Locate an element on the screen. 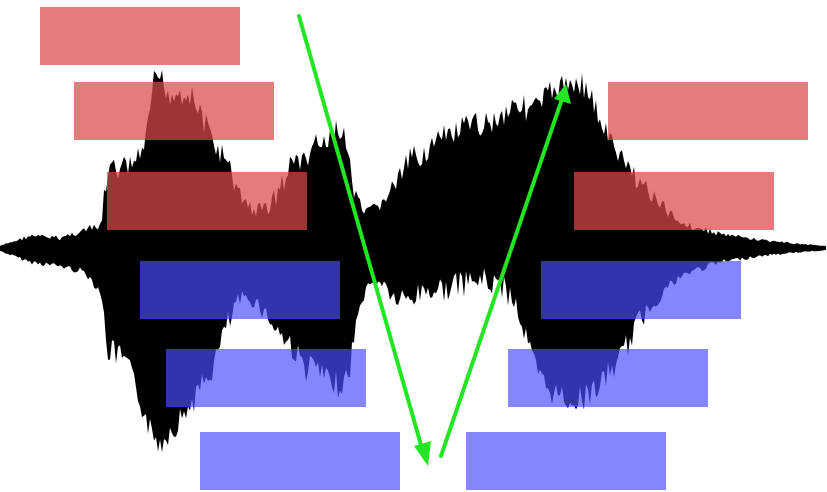 Image resolution: width=827 pixels, height=492 pixels. arrow-up-line is located at coordinates (502, 276).